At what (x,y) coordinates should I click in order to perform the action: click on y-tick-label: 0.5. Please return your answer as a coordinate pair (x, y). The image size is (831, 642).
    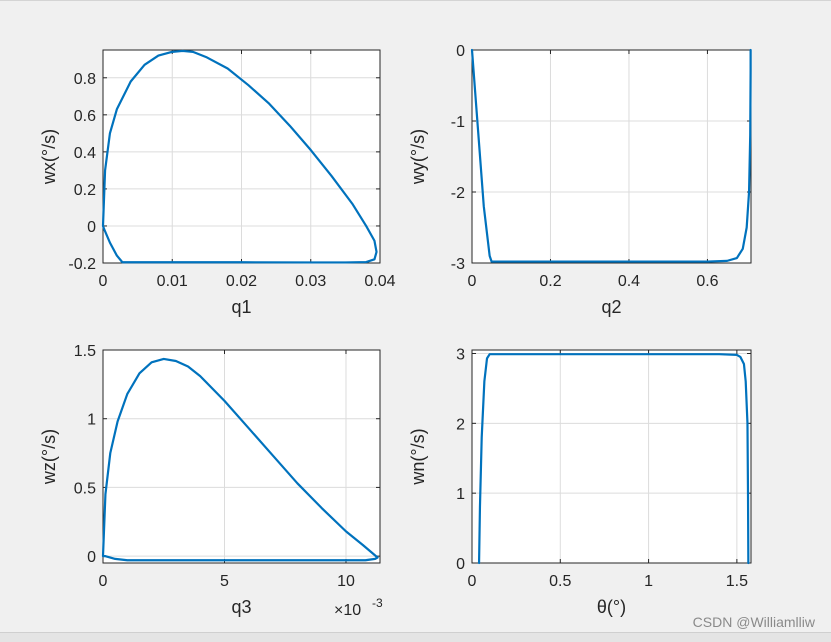
    Looking at the image, I should click on (85, 488).